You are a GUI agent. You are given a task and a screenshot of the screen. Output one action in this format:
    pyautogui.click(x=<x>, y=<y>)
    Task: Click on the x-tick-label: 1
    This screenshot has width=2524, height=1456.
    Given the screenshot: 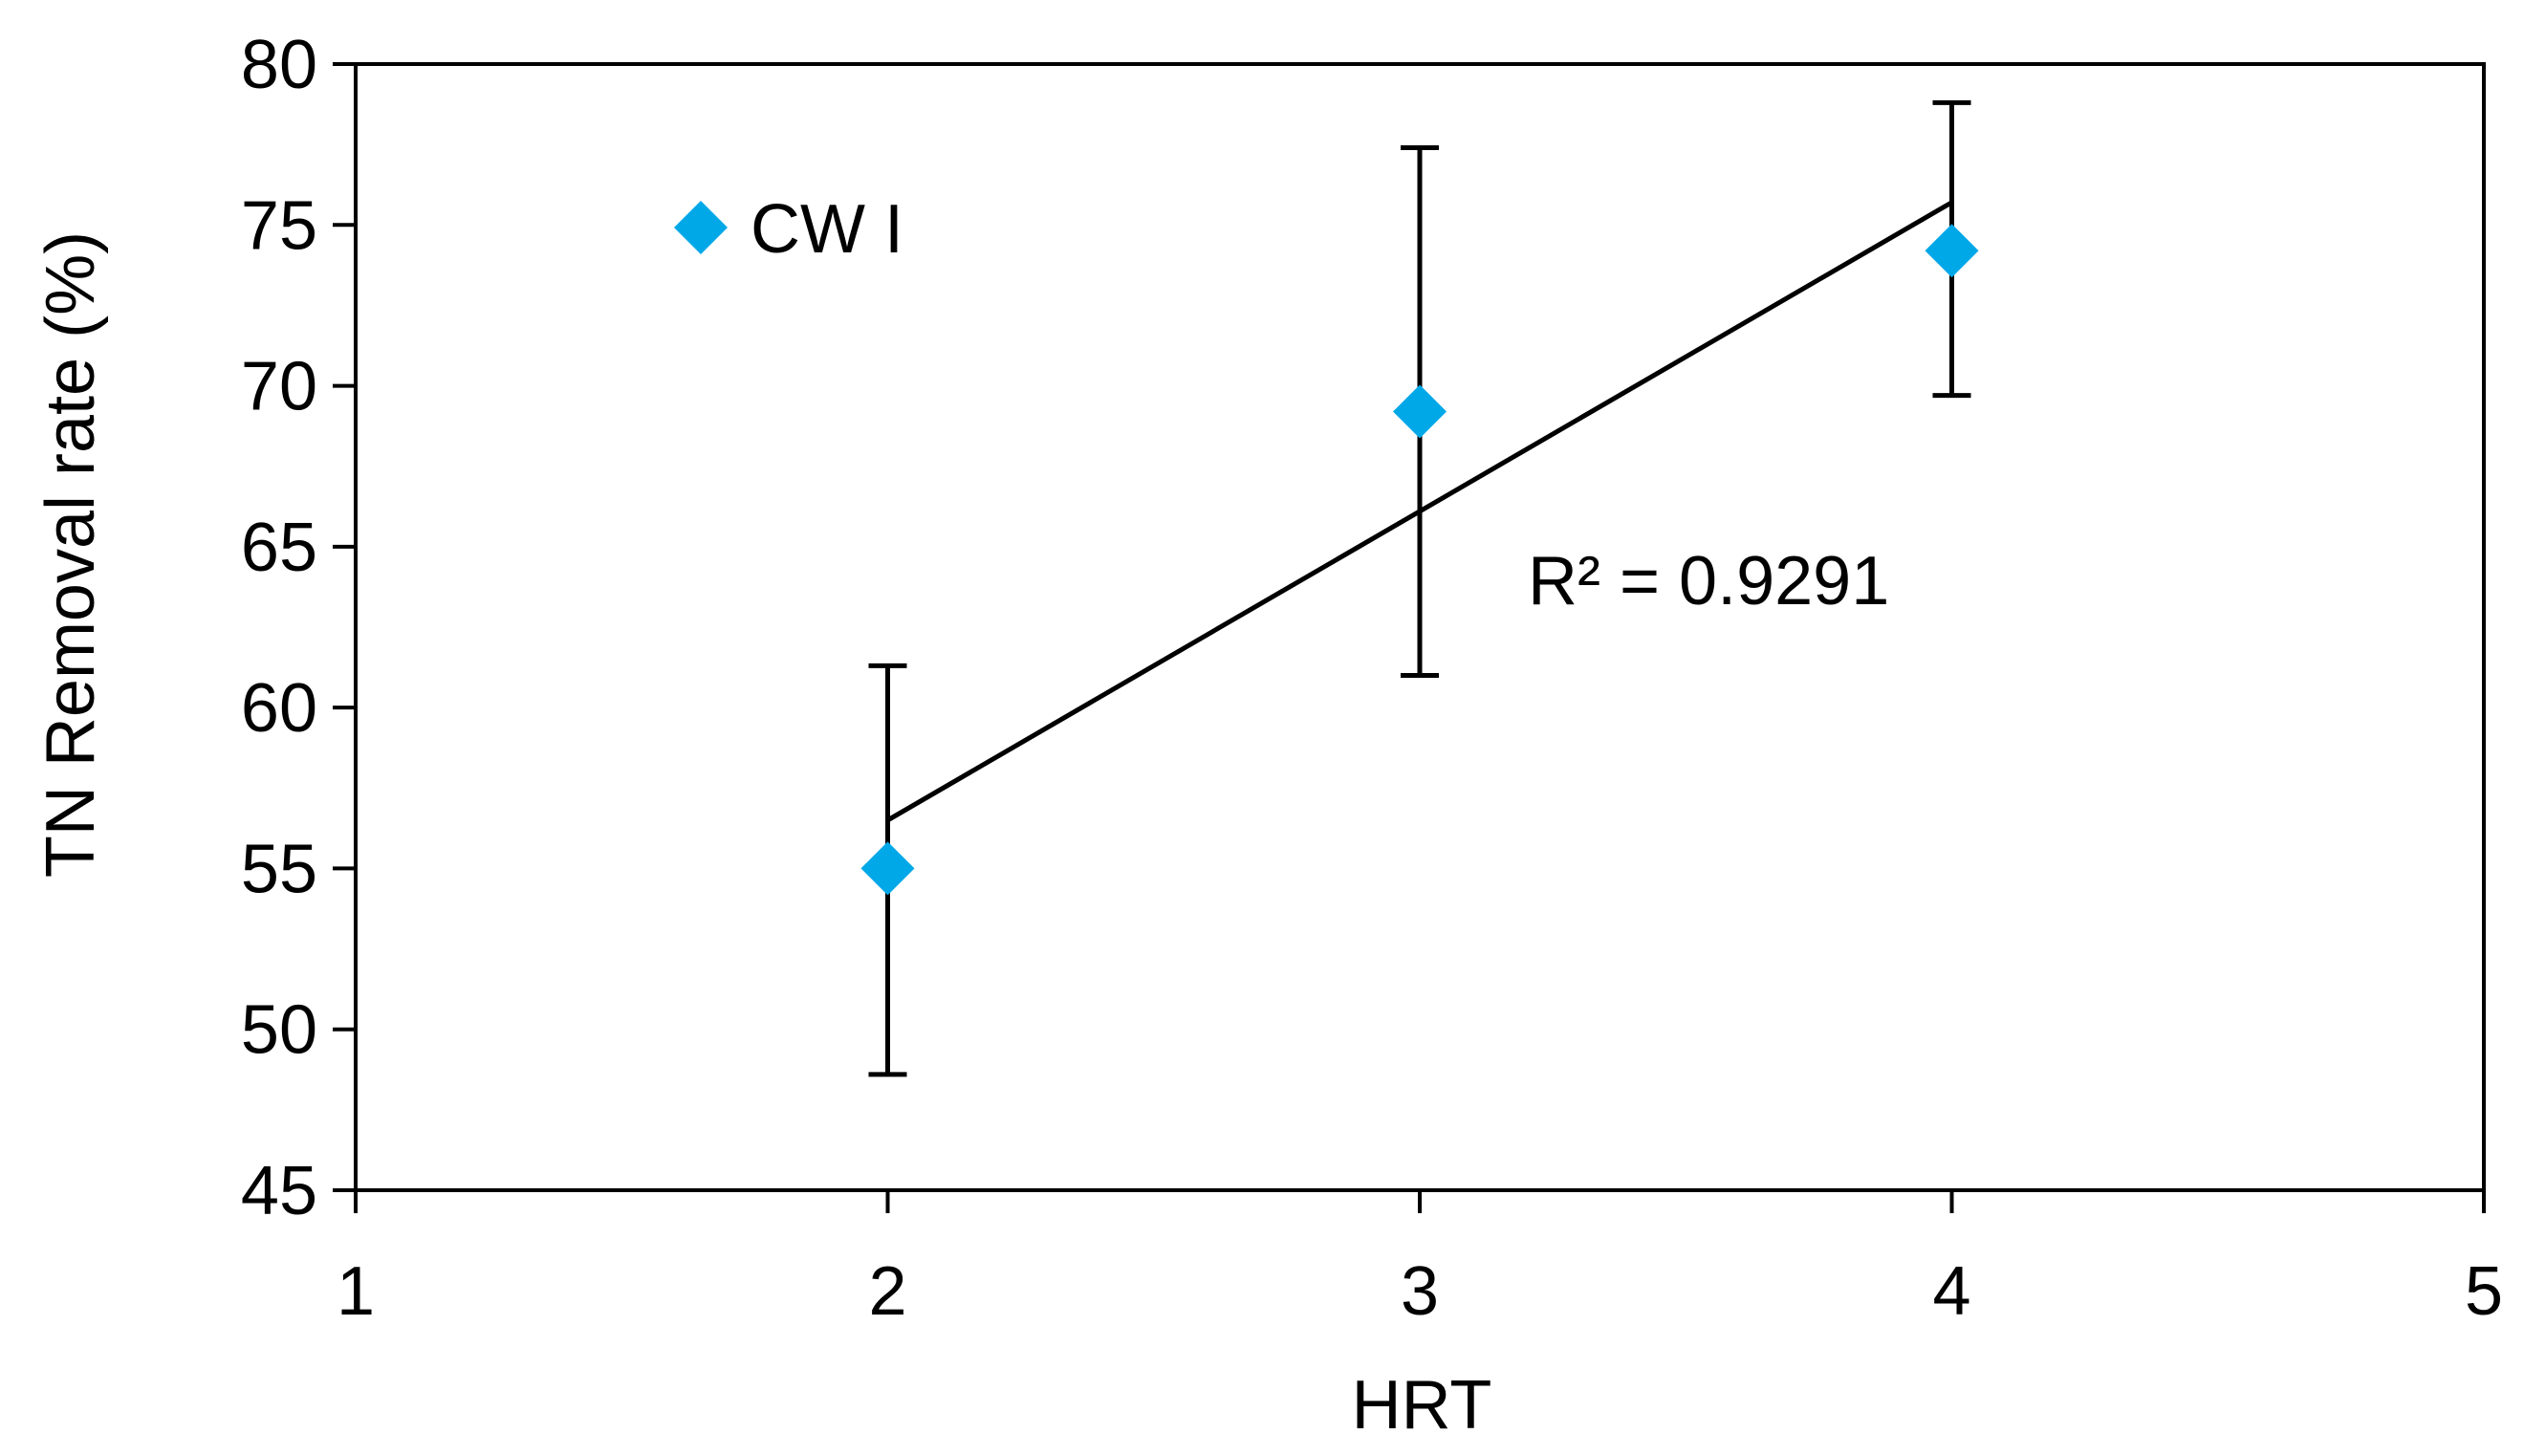 What is the action you would take?
    pyautogui.click(x=356, y=1291)
    